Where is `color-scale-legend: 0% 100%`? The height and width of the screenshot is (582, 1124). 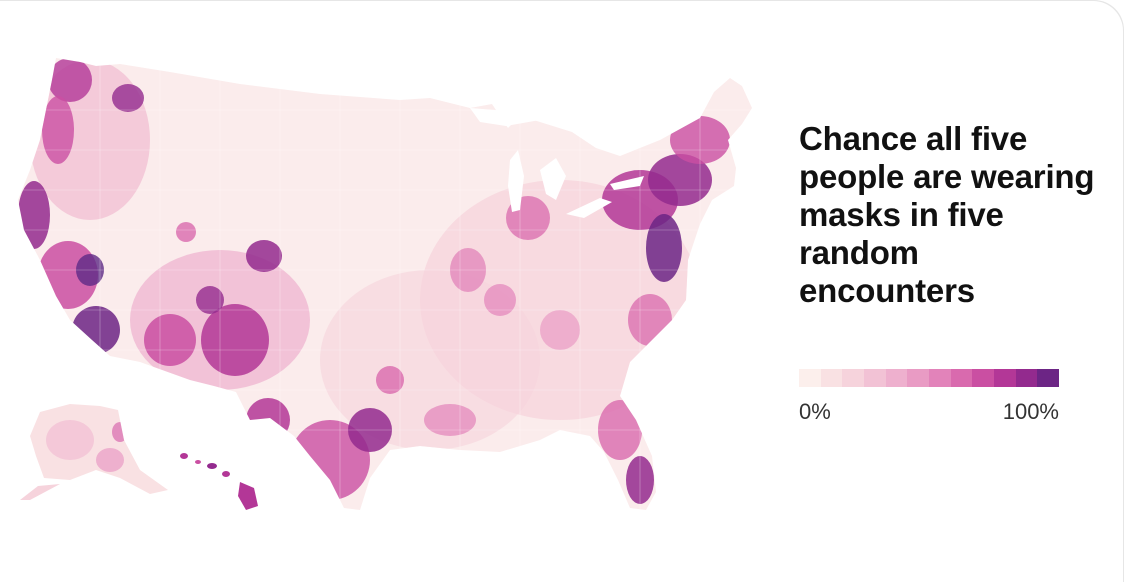 color-scale-legend: 0% 100% is located at coordinates (929, 399).